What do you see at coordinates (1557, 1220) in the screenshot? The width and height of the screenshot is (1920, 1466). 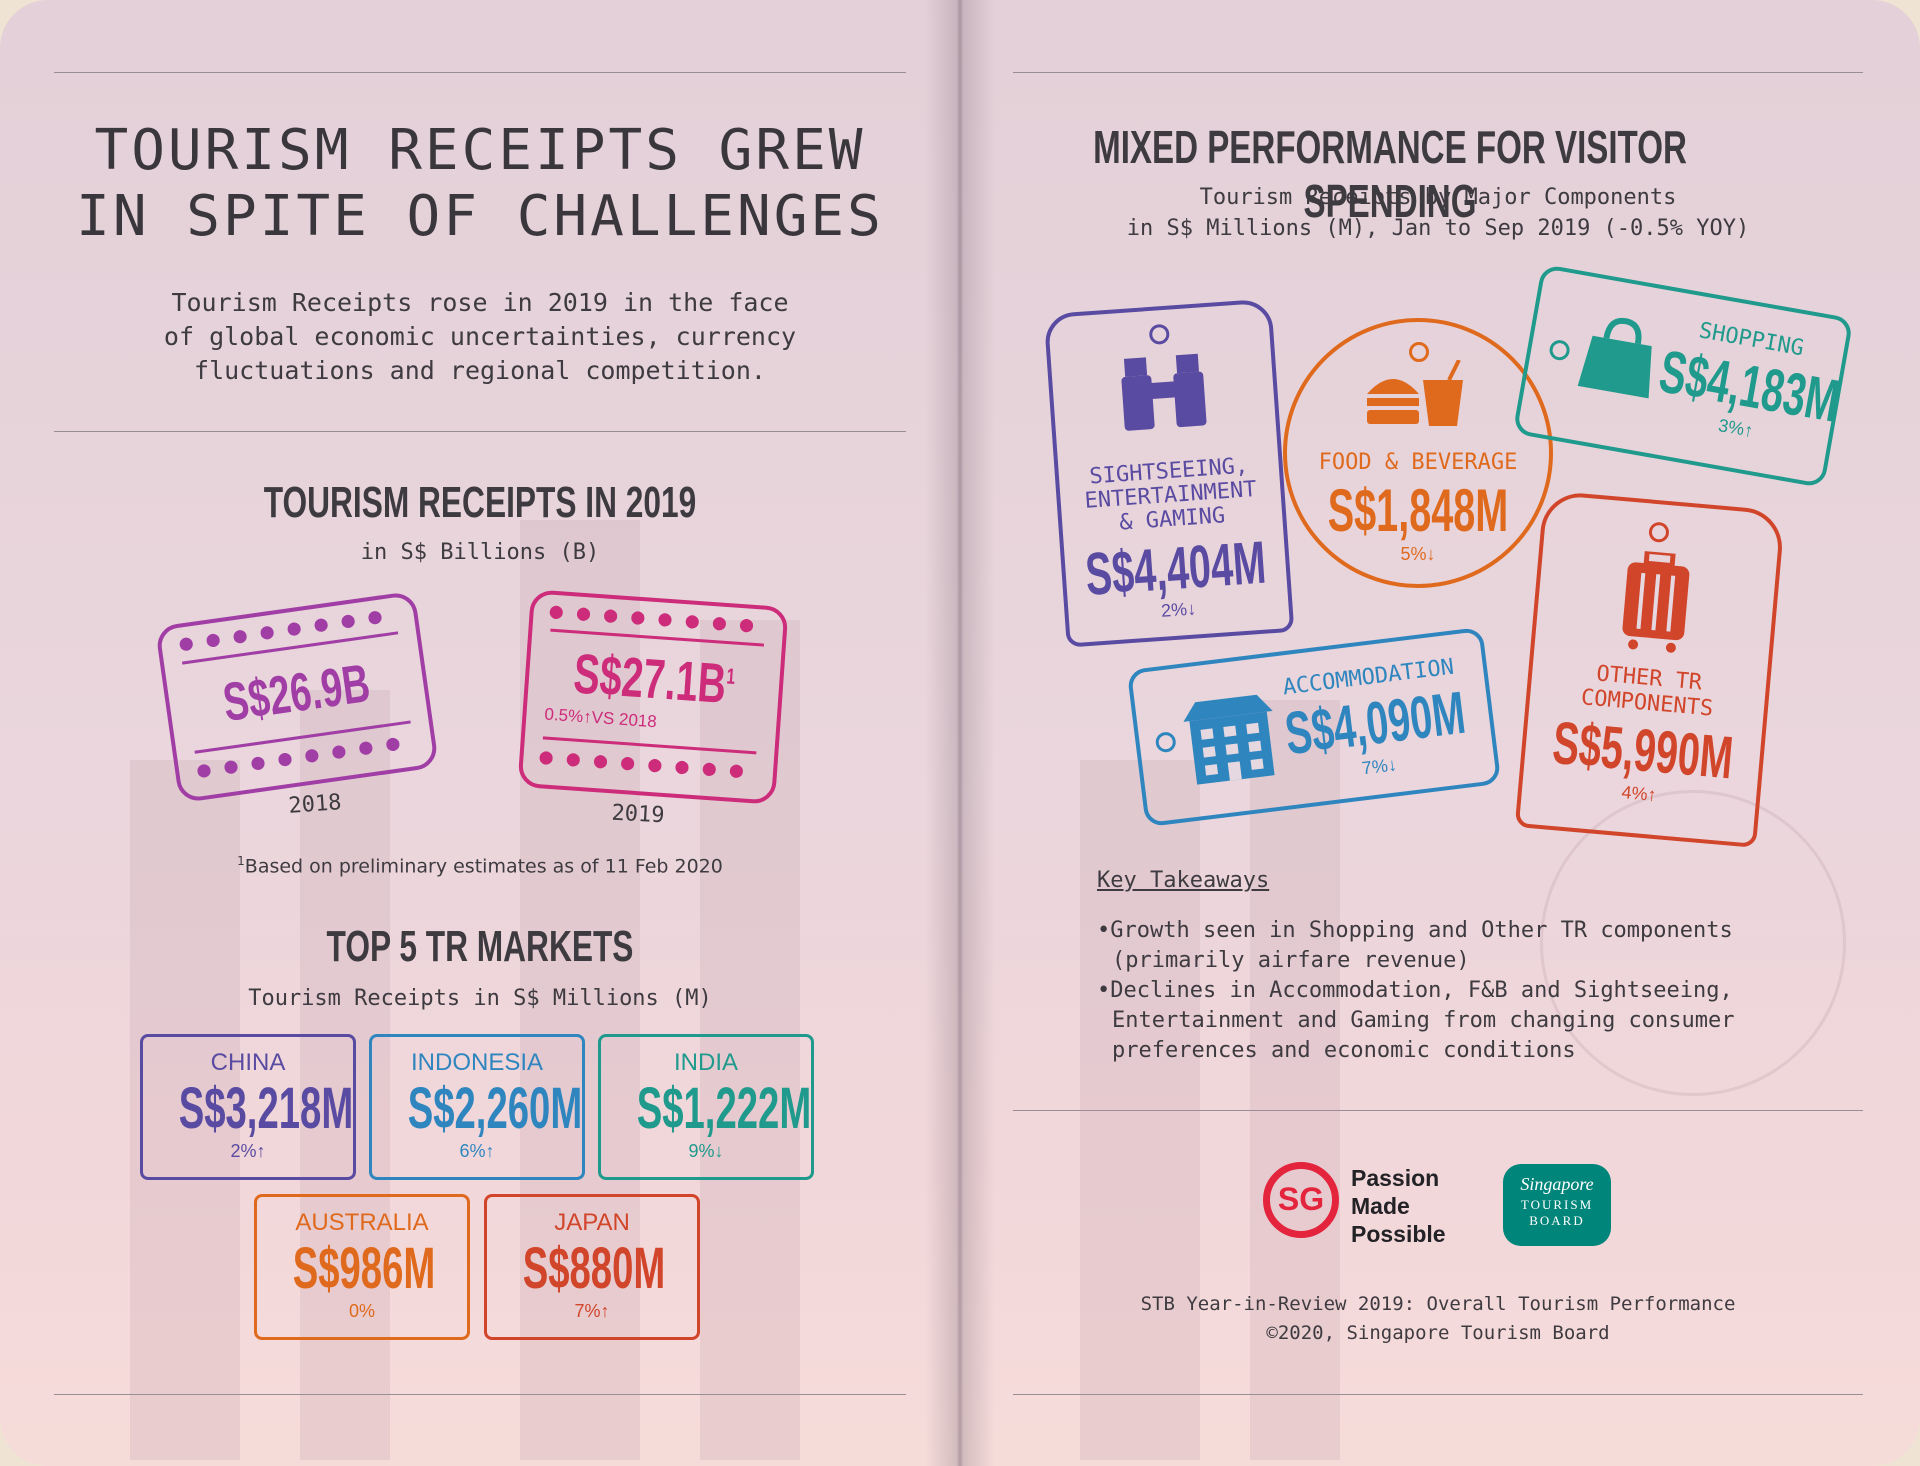 I see `stb-logo-text: BOARD` at bounding box center [1557, 1220].